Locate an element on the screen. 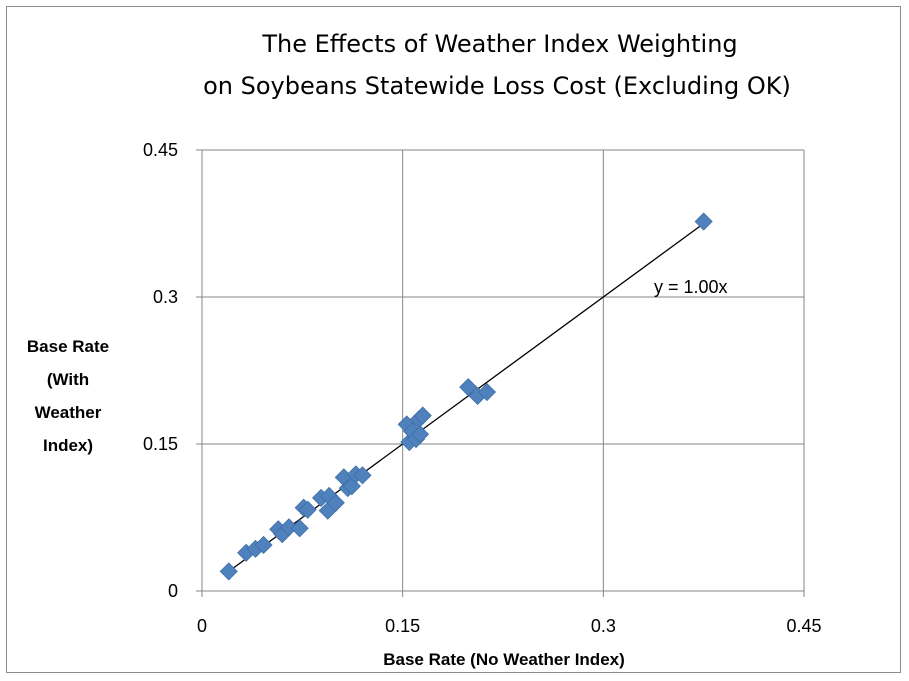  y-tick-label: 0.15 is located at coordinates (160, 444).